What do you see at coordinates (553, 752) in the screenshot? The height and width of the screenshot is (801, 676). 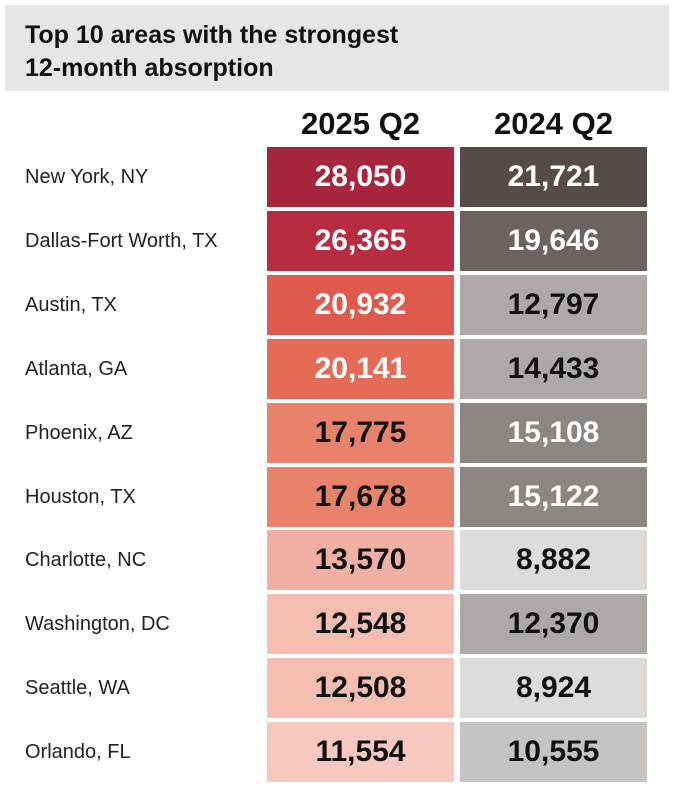 I see `cell-2024-q2: 10,555` at bounding box center [553, 752].